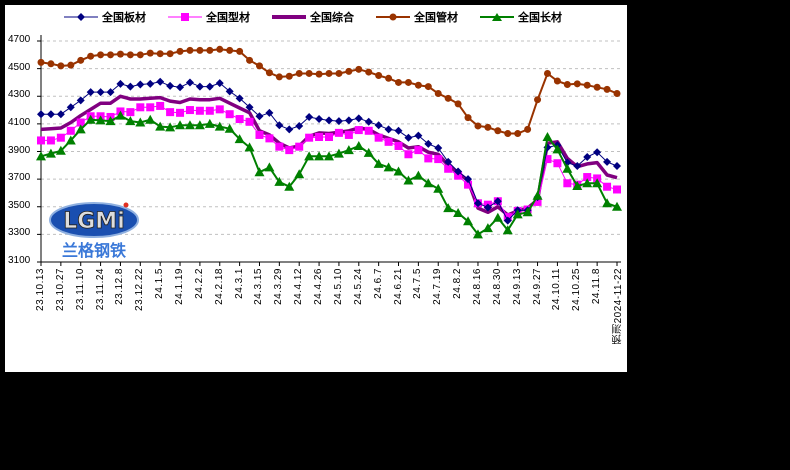 Image resolution: width=790 pixels, height=470 pixels. I want to click on legend: 全国板材 全国型材 全国综合 全国管材 全国长材, so click(324, 17).